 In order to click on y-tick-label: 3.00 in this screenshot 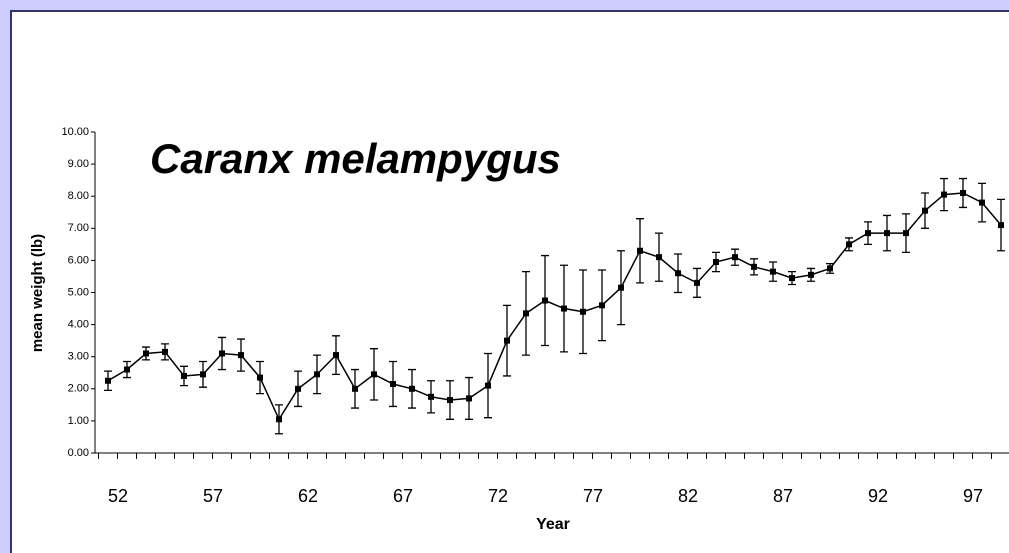, I will do `click(78, 357)`.